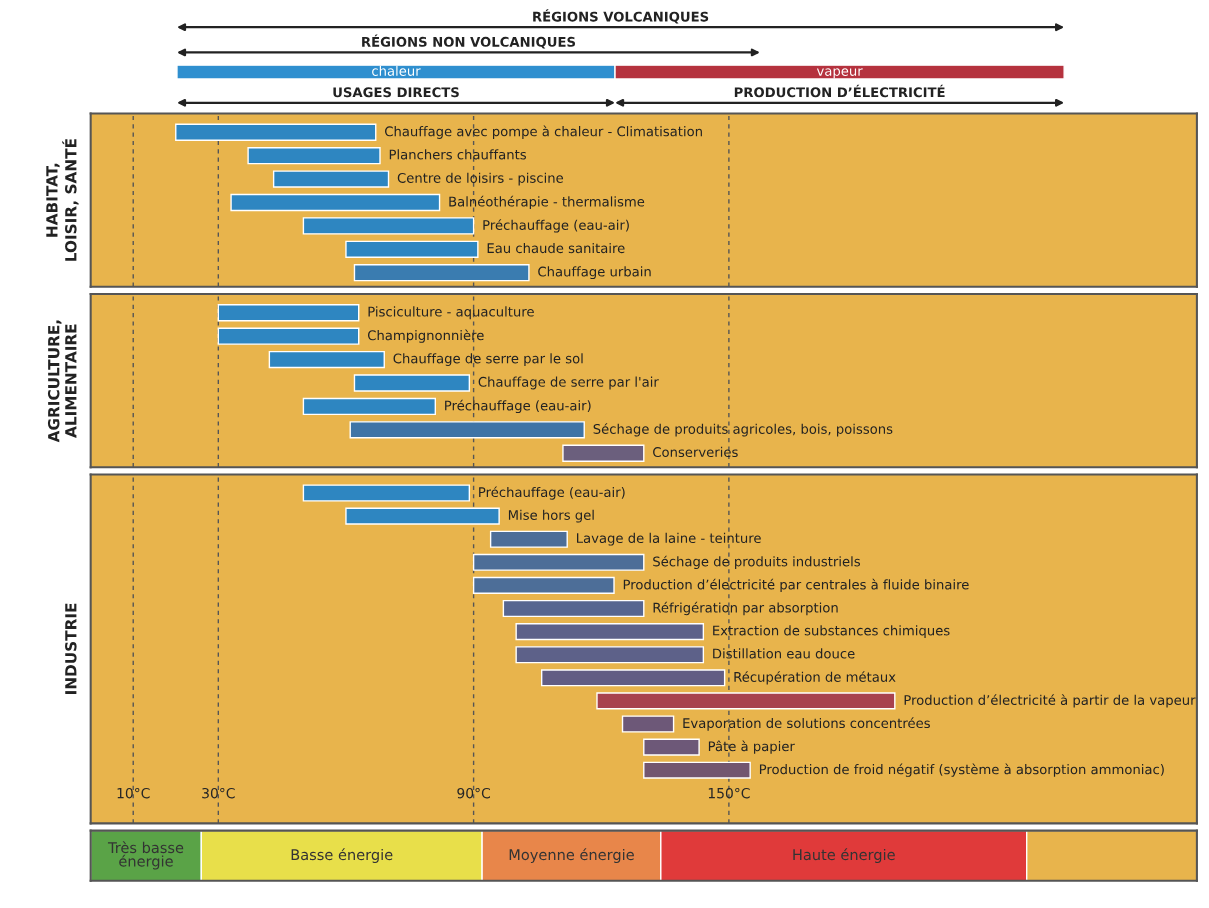 The image size is (1209, 908). What do you see at coordinates (145, 855) in the screenshot?
I see `series-label: Très basse énergie` at bounding box center [145, 855].